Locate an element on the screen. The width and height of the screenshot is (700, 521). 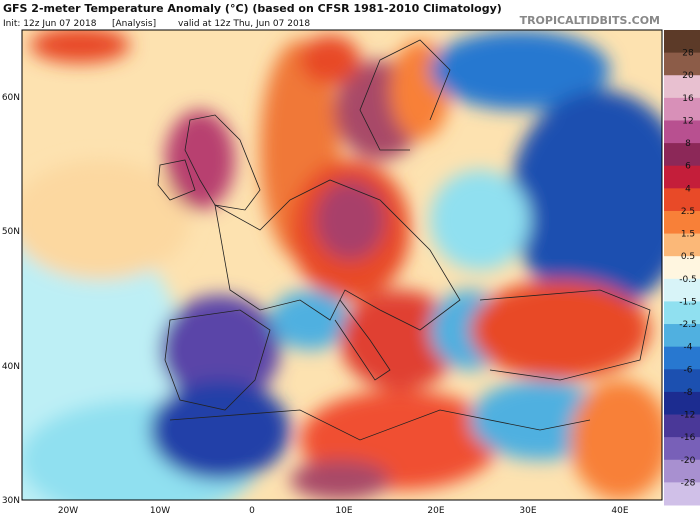
longitude-label: 30E is located at coordinates (527, 511).